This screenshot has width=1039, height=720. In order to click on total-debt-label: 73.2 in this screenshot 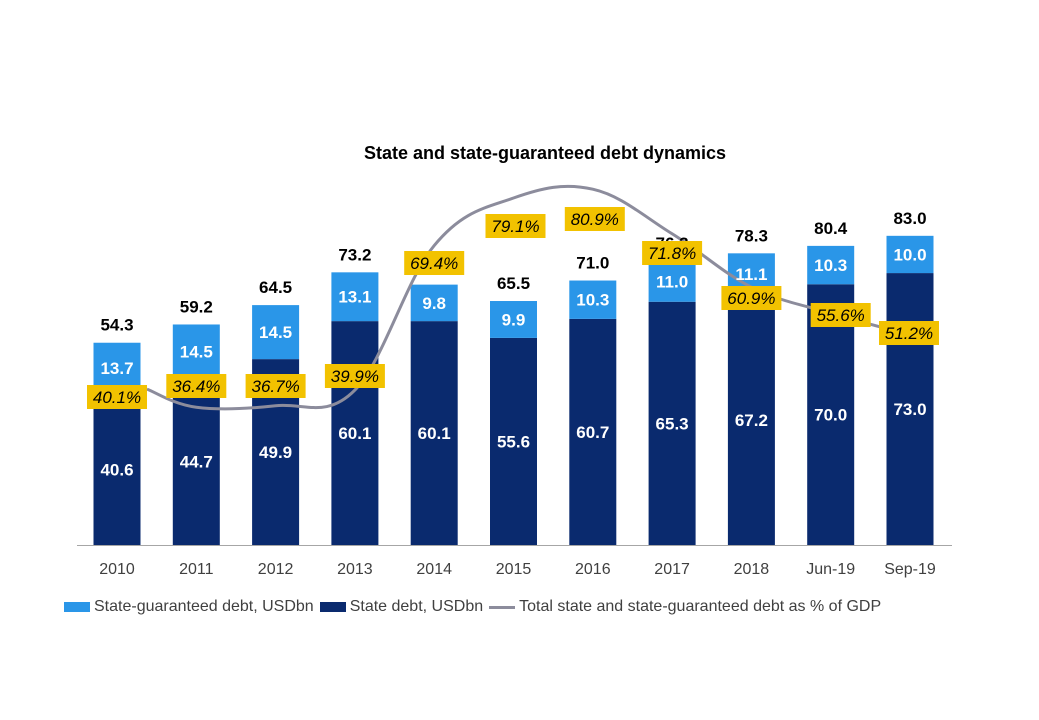, I will do `click(354, 254)`.